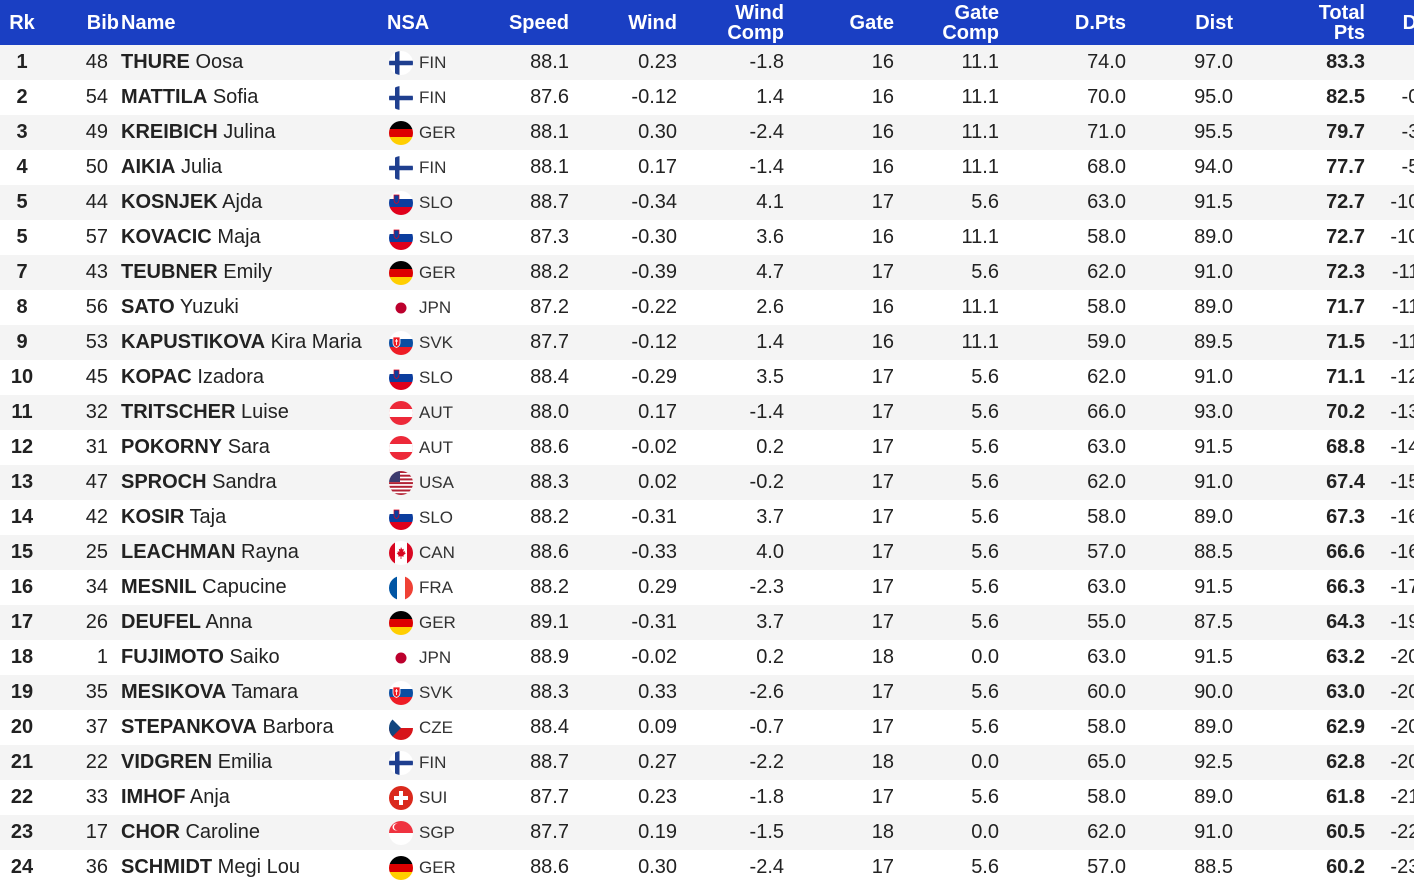 Image resolution: width=1414 pixels, height=885 pixels. What do you see at coordinates (1213, 412) in the screenshot?
I see `dist-cell: 93.0` at bounding box center [1213, 412].